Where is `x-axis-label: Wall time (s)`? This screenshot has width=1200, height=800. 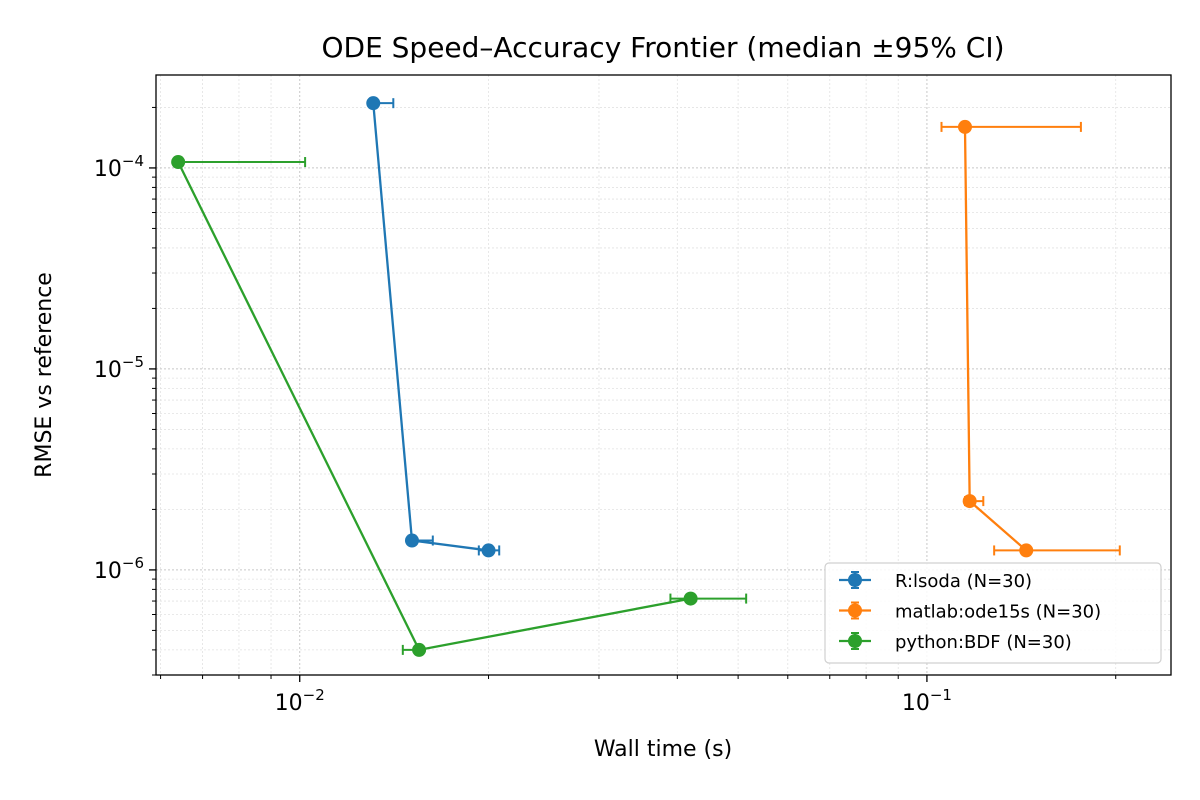 x-axis-label: Wall time (s) is located at coordinates (663, 749).